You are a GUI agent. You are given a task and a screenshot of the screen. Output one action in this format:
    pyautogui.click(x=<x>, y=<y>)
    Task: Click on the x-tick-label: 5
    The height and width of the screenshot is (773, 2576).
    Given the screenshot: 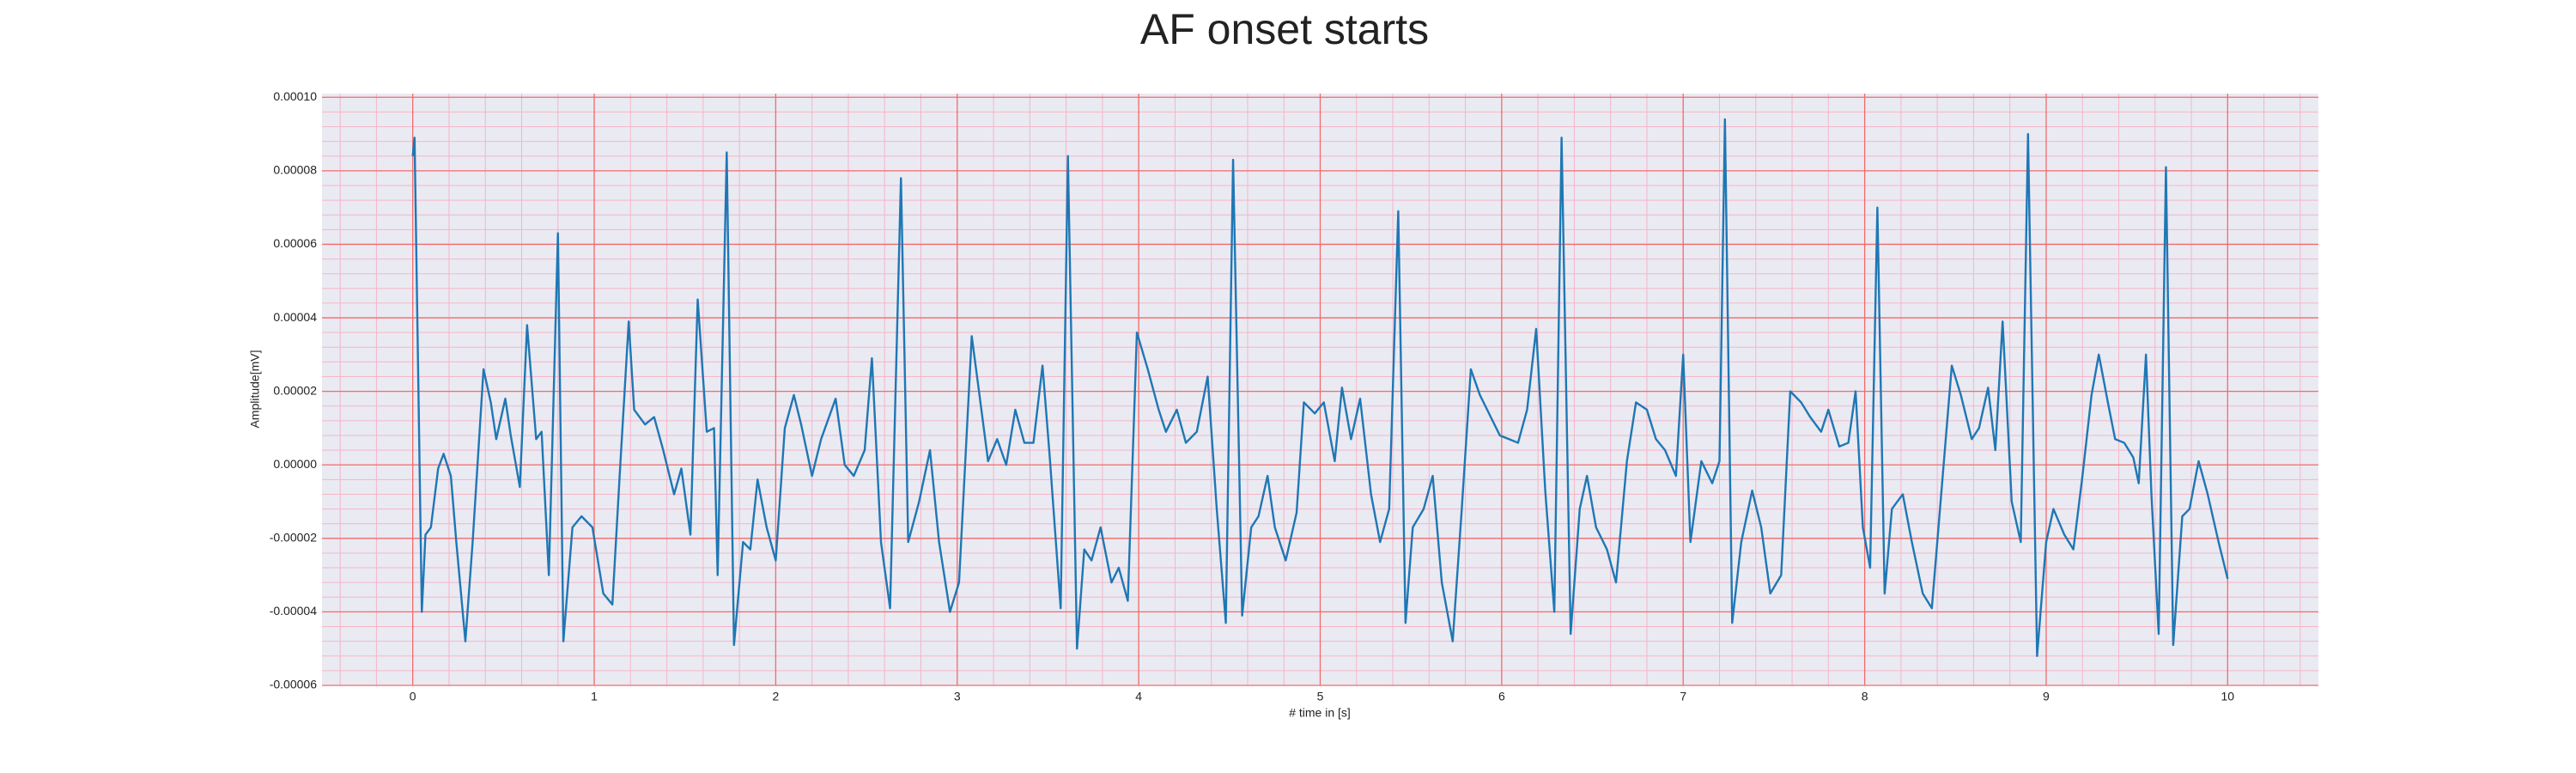 What is the action you would take?
    pyautogui.click(x=1320, y=696)
    